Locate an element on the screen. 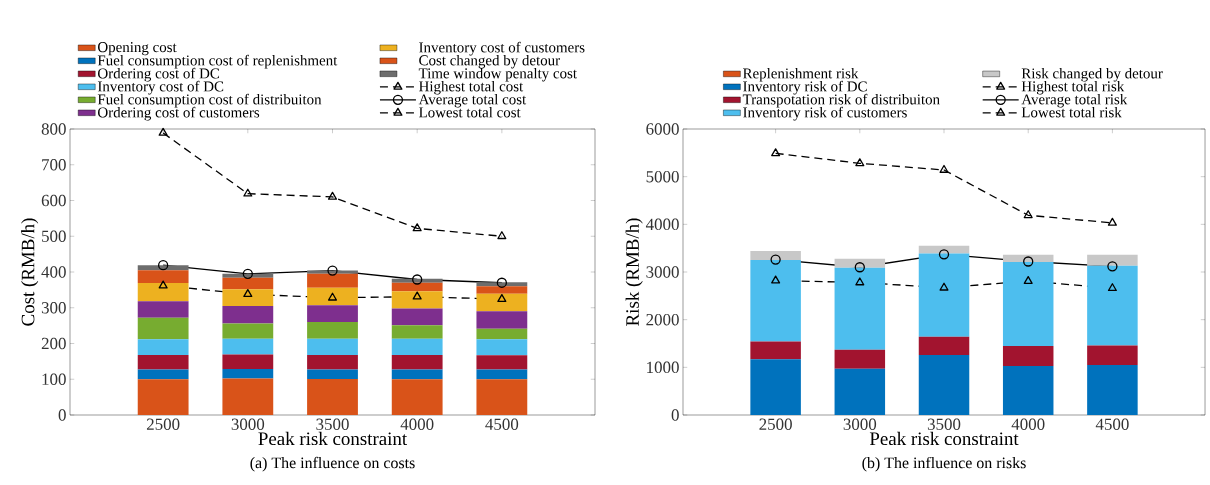  y-tick-label: 5000 is located at coordinates (662, 176).